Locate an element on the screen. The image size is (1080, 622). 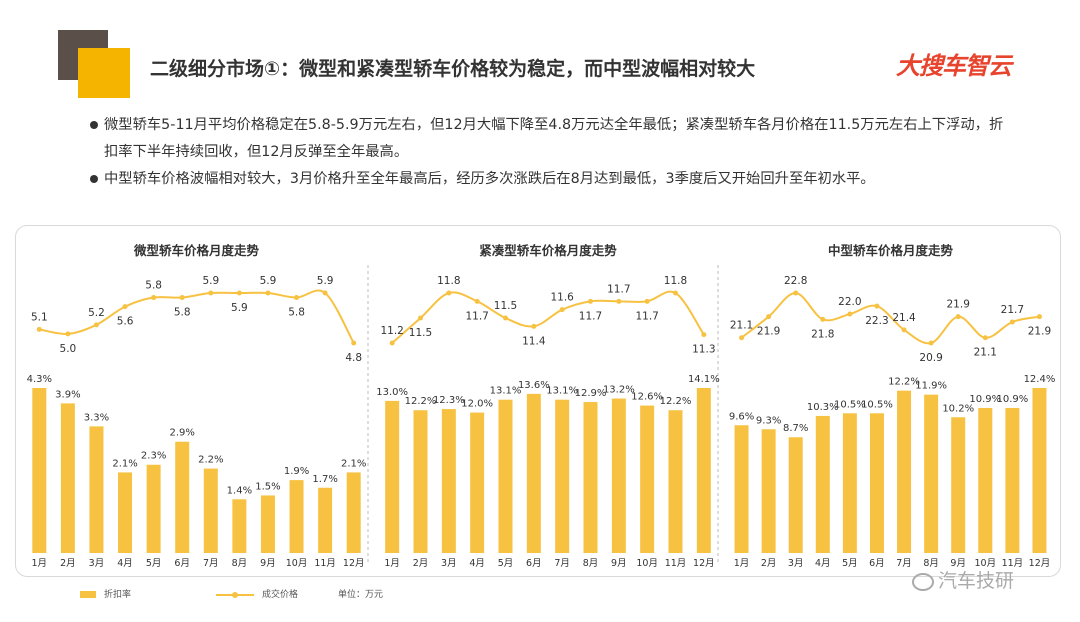
legend-bar: 折扣率 is located at coordinates (105, 593).